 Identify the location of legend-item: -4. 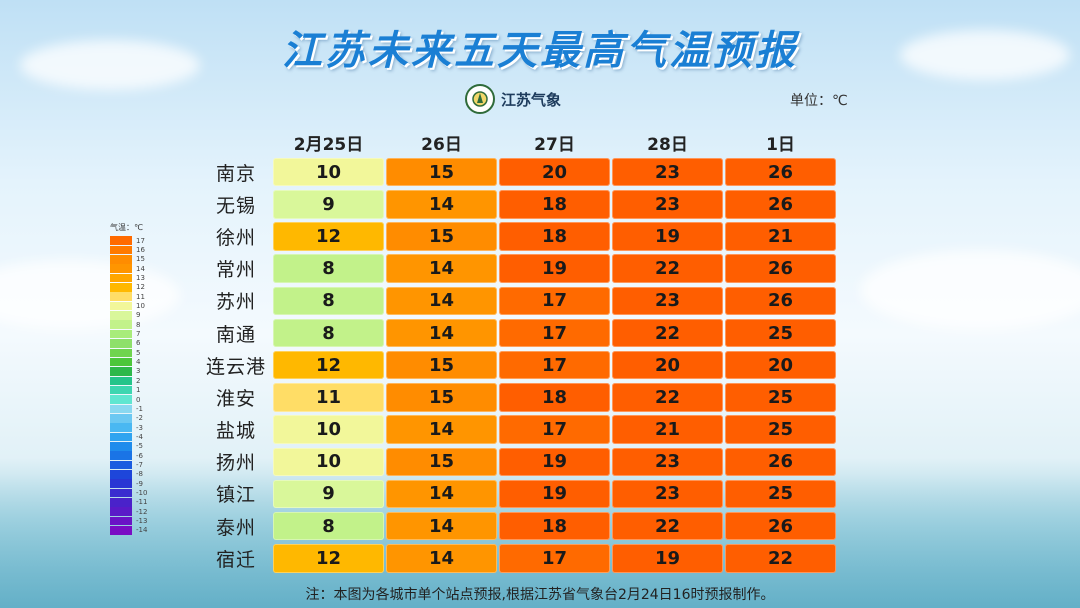
(128, 437).